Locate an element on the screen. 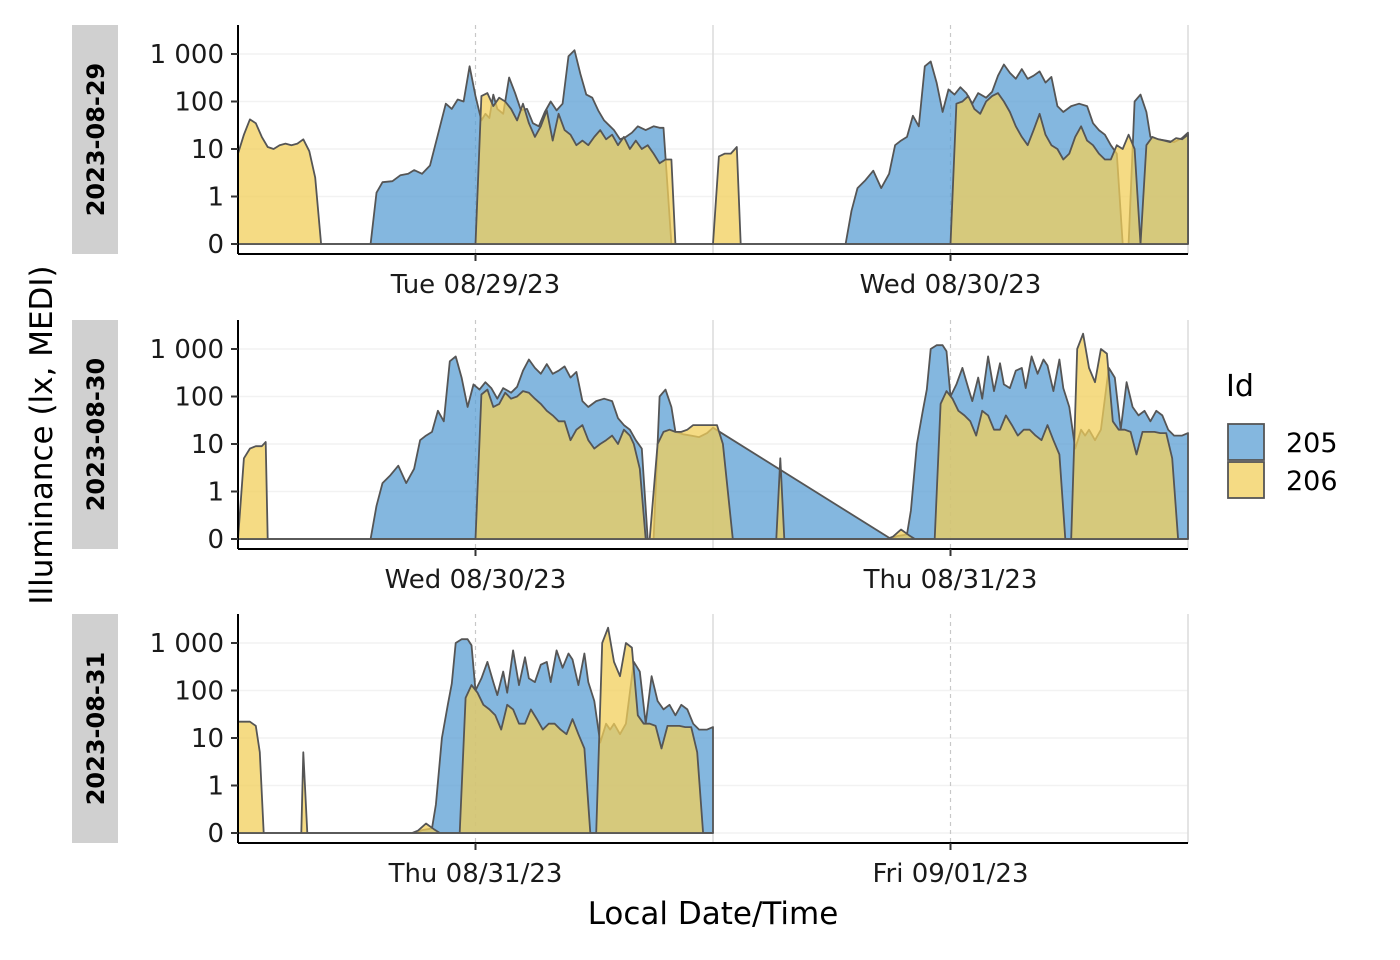 This screenshot has width=1400, height=960. x-tick-label: Fri 09/01/23 is located at coordinates (950, 874).